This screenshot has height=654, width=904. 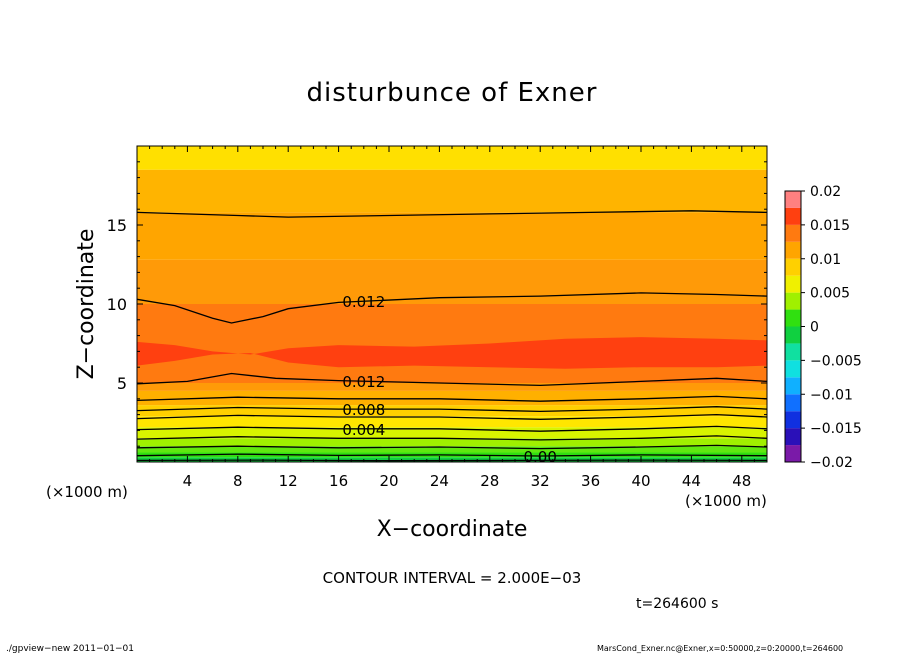 What do you see at coordinates (87, 492) in the screenshot?
I see `y-unit-label: (×1000 m)` at bounding box center [87, 492].